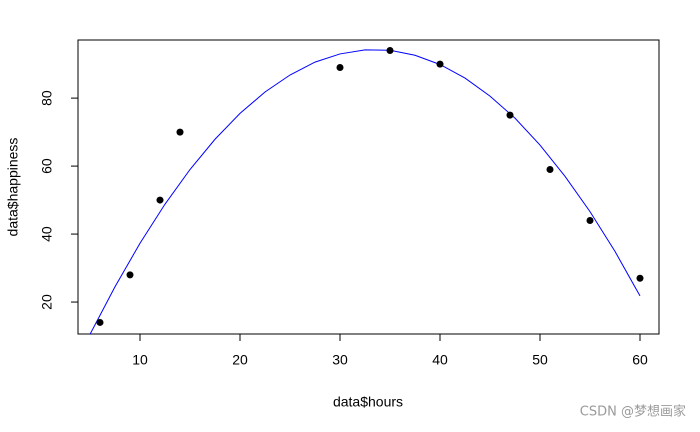 The image size is (700, 432). I want to click on y-tick-label: 20, so click(47, 302).